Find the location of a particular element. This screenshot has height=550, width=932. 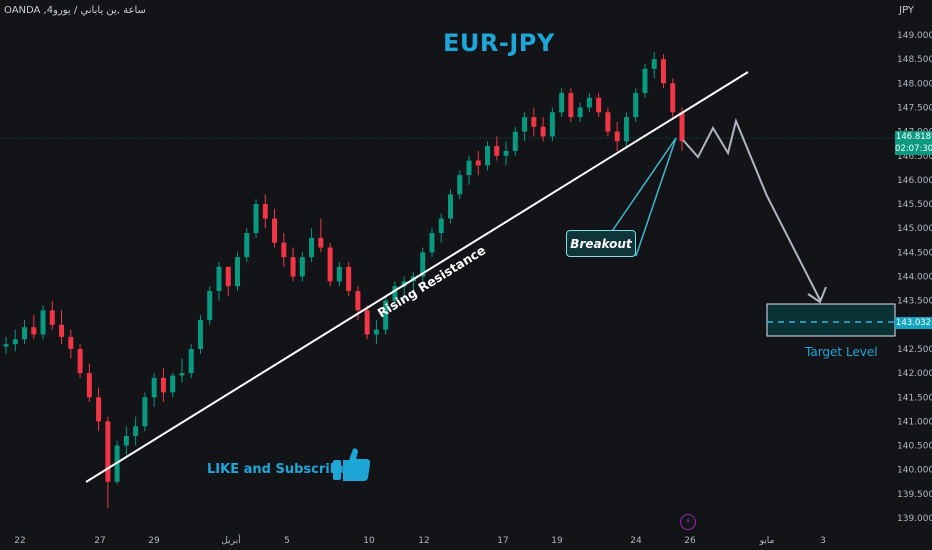

x-tick-label: 26 is located at coordinates (690, 541).